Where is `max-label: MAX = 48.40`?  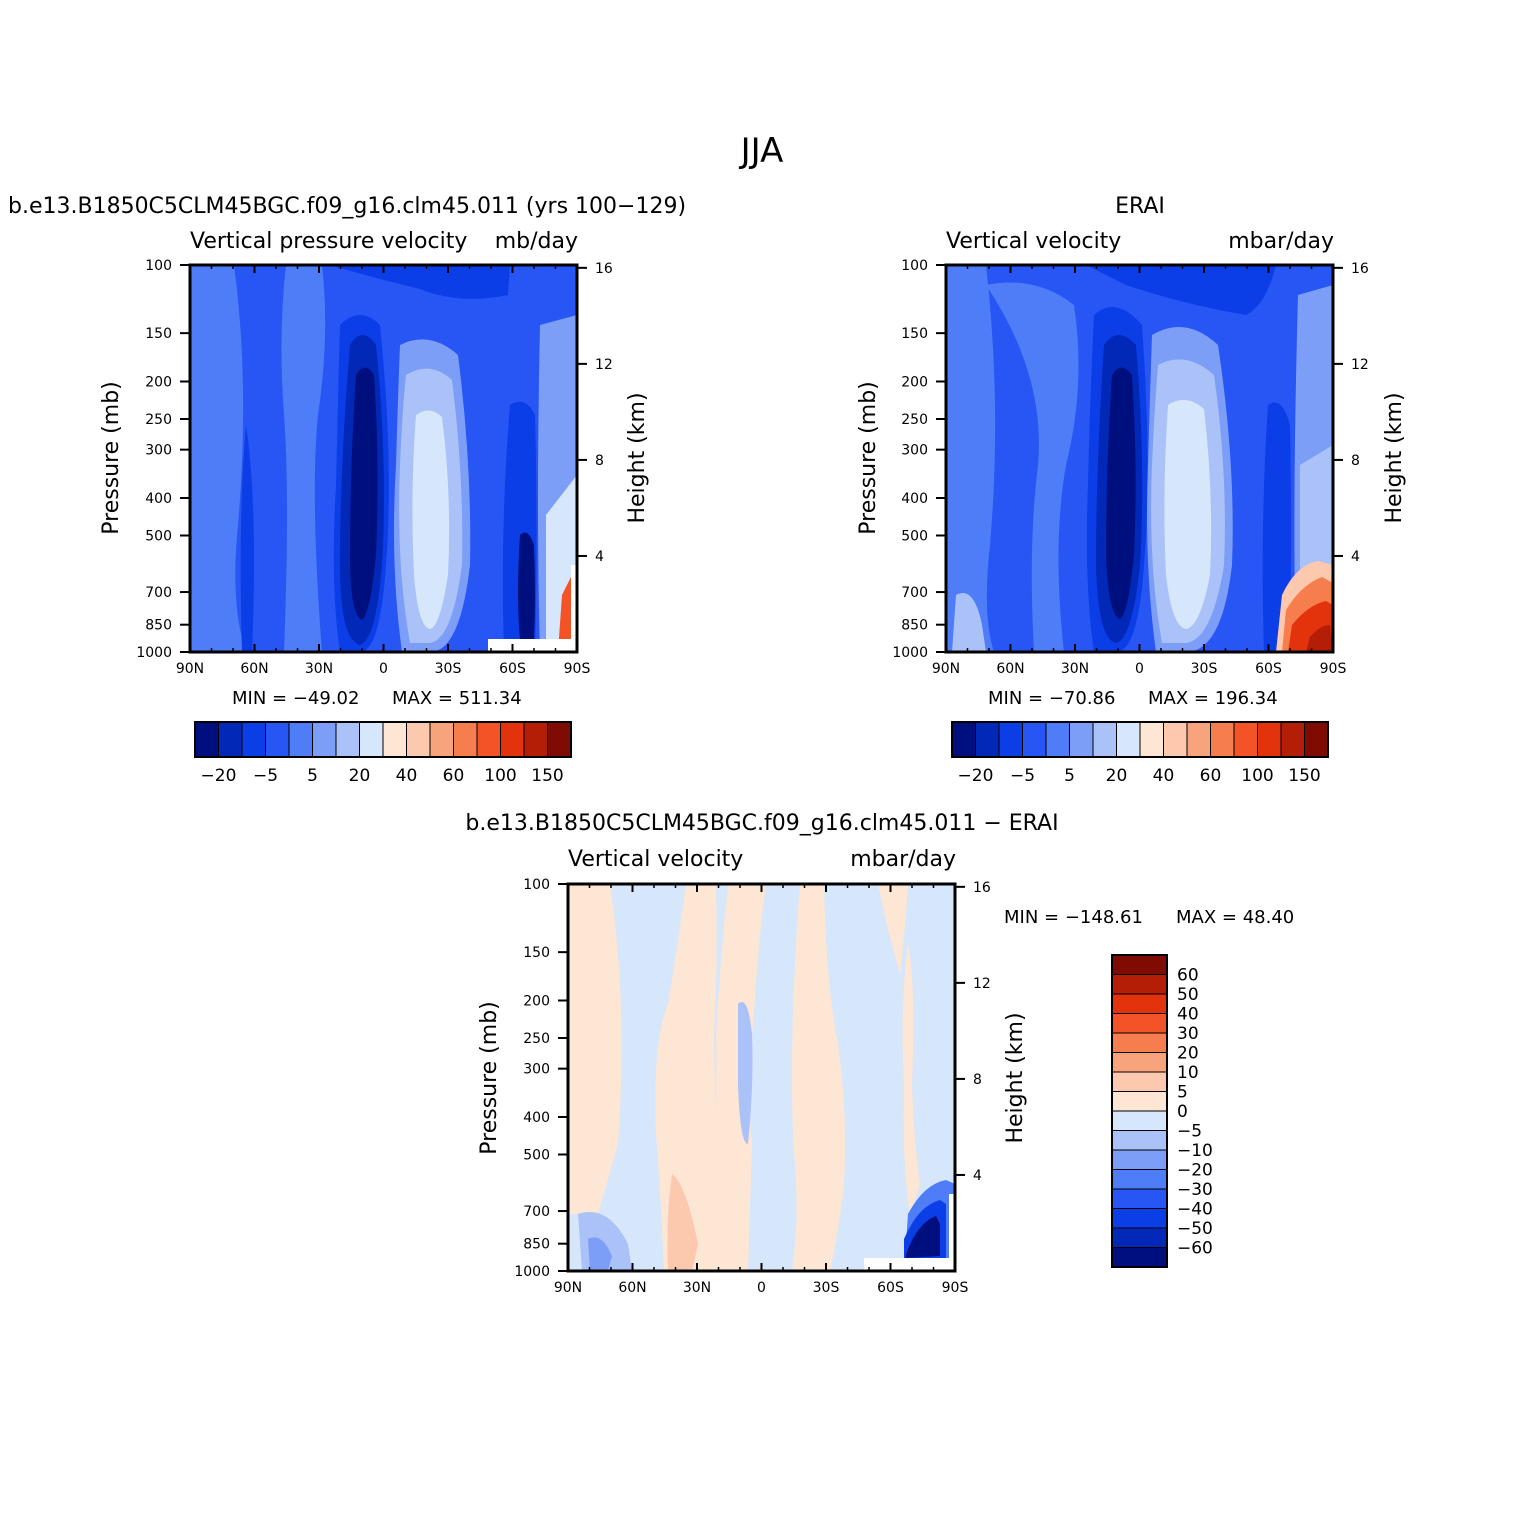
max-label: MAX = 48.40 is located at coordinates (1235, 917).